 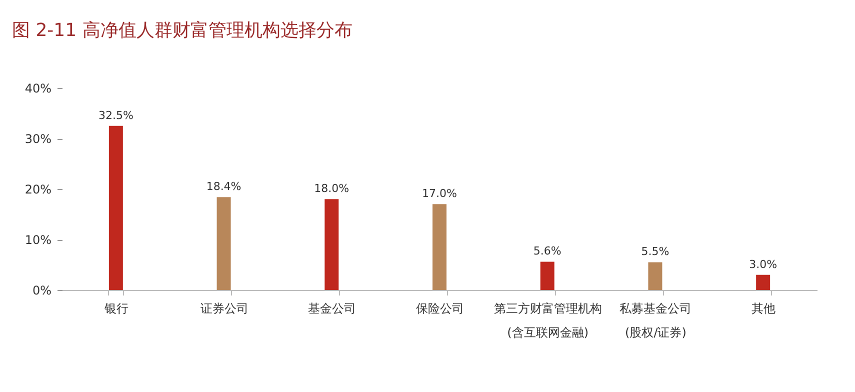 What do you see at coordinates (439, 193) in the screenshot?
I see `data-label: 17.0%` at bounding box center [439, 193].